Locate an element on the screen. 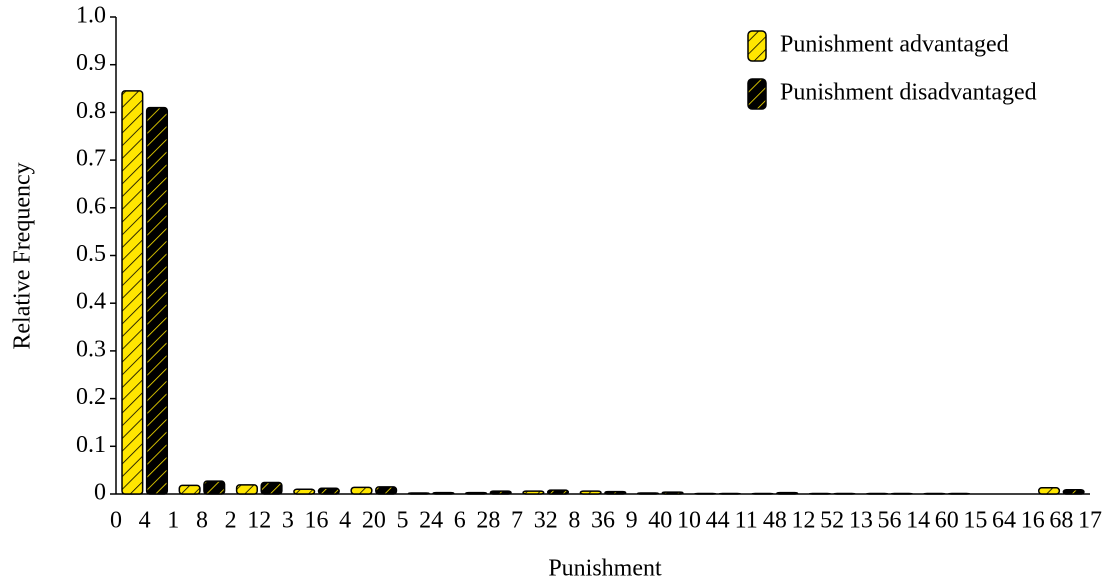 The width and height of the screenshot is (1112, 586). x-tick-label: 64 is located at coordinates (1004, 521).